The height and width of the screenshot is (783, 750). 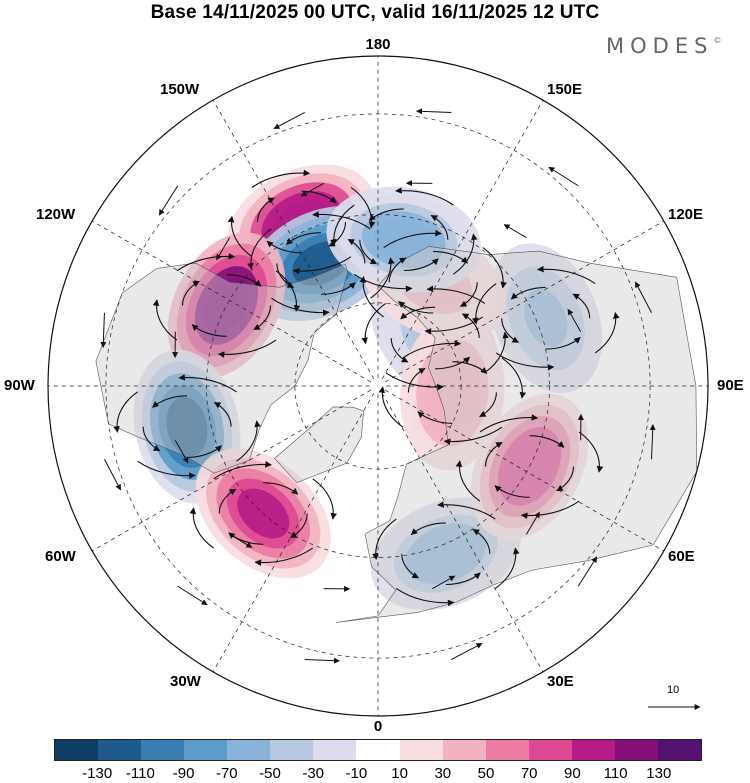 What do you see at coordinates (313, 773) in the screenshot?
I see `colorbar-tick-label: -30` at bounding box center [313, 773].